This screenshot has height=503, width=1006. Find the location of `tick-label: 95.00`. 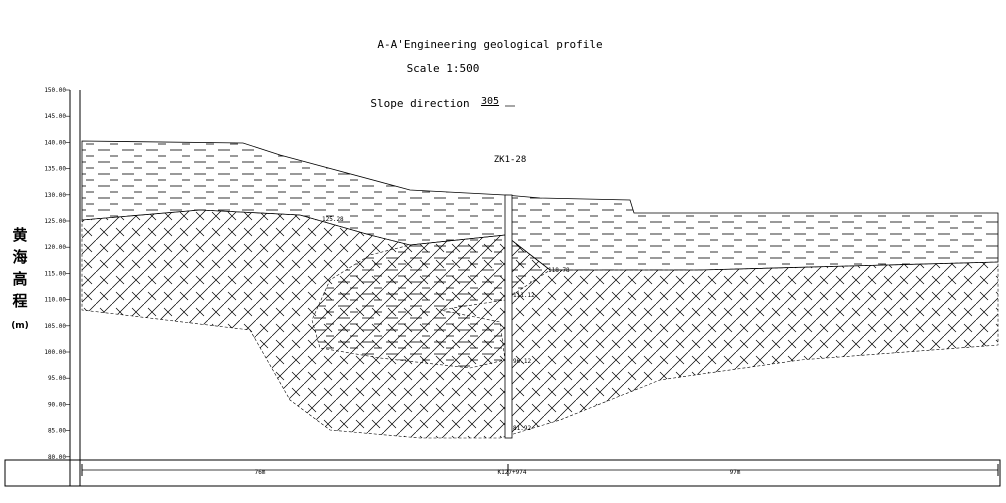

tick-label: 95.00 is located at coordinates (57, 378).